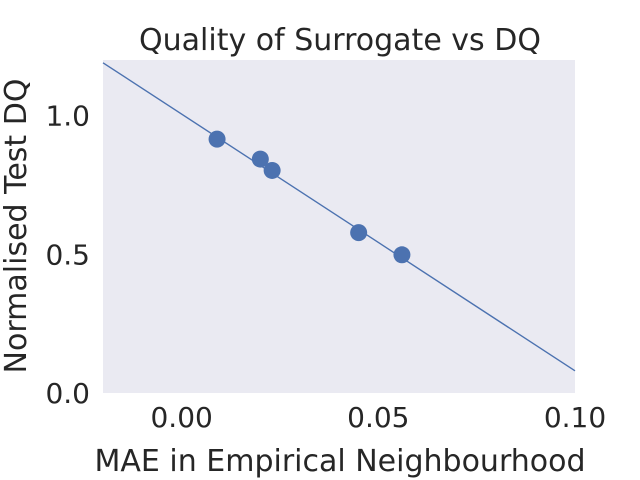 The width and height of the screenshot is (640, 480). What do you see at coordinates (67, 116) in the screenshot?
I see `y-tick-label: 1.0` at bounding box center [67, 116].